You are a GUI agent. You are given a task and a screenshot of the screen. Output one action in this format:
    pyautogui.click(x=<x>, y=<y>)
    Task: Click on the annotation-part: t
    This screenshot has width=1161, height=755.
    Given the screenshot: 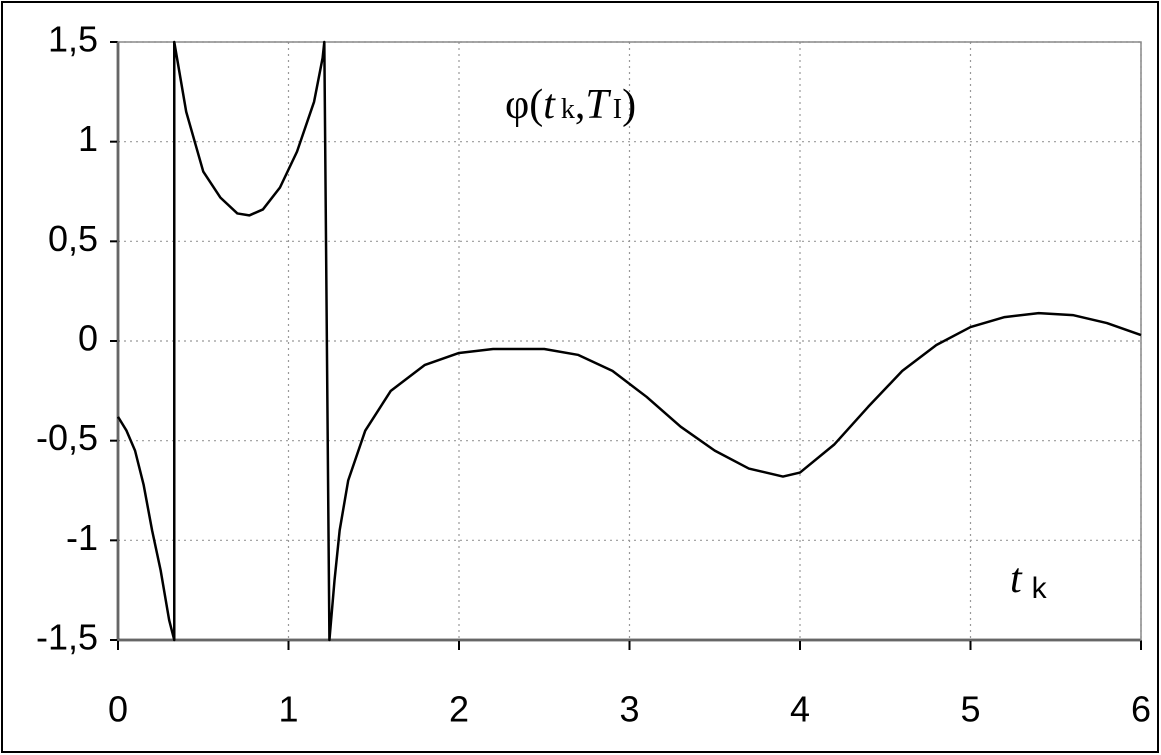 What is the action you would take?
    pyautogui.click(x=549, y=105)
    